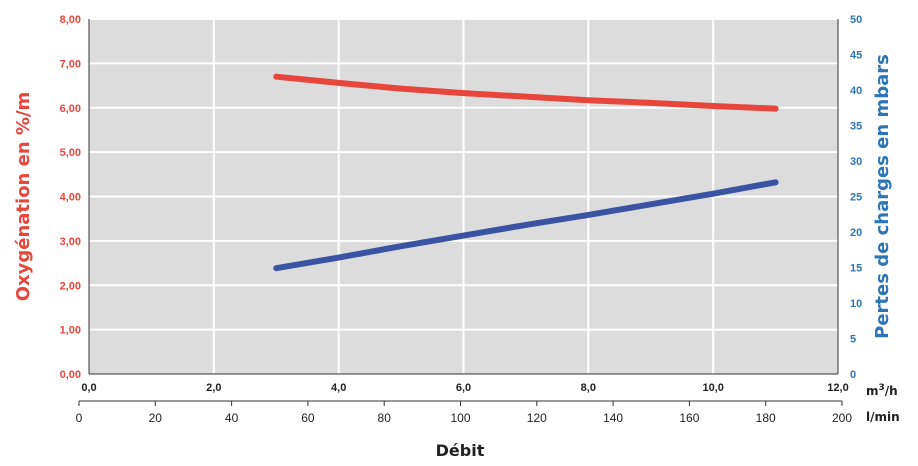  I want to click on y-right-tick: 40, so click(856, 91).